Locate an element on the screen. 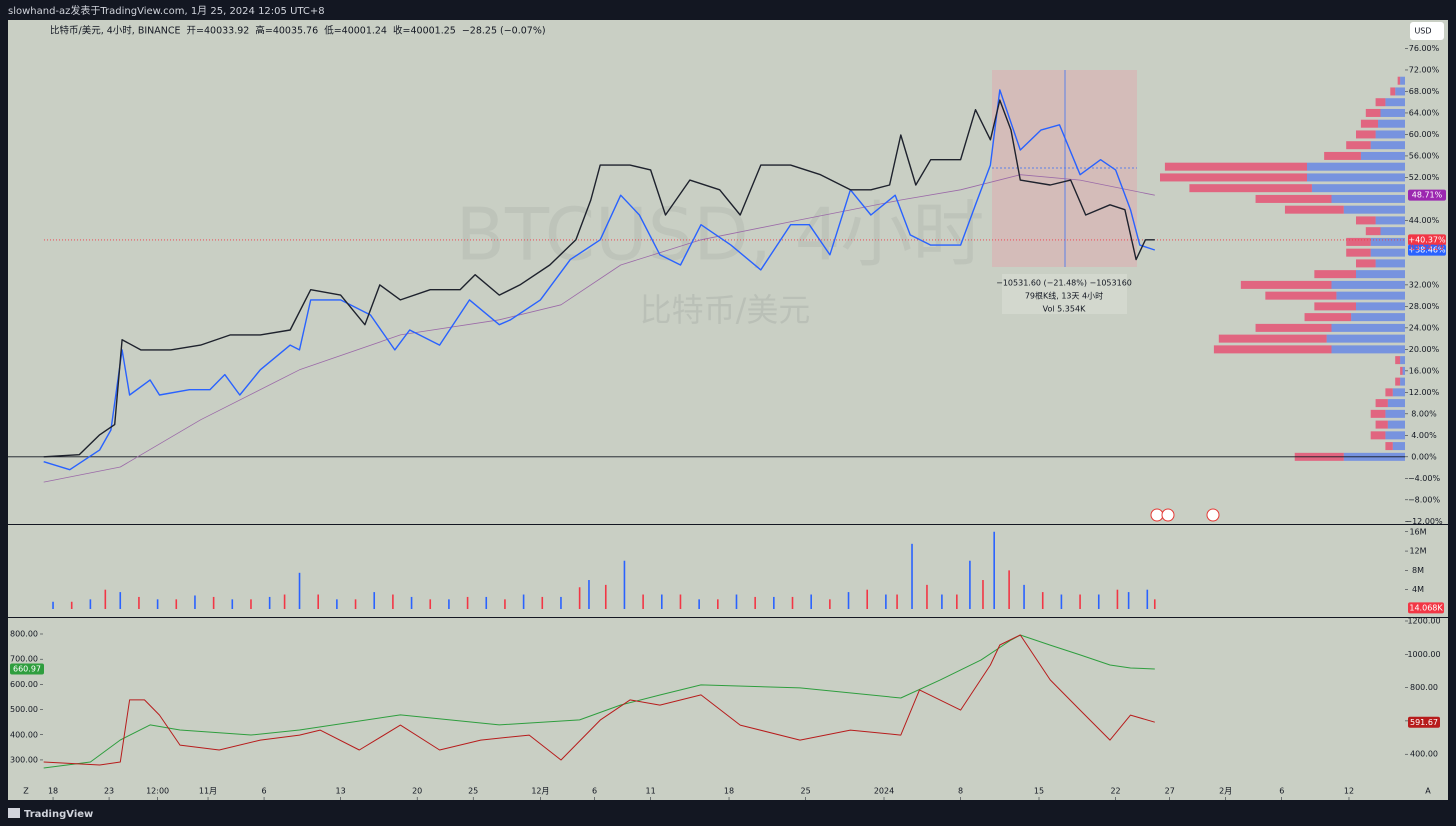 The height and width of the screenshot is (826, 1456). usd-button is located at coordinates (1427, 31).